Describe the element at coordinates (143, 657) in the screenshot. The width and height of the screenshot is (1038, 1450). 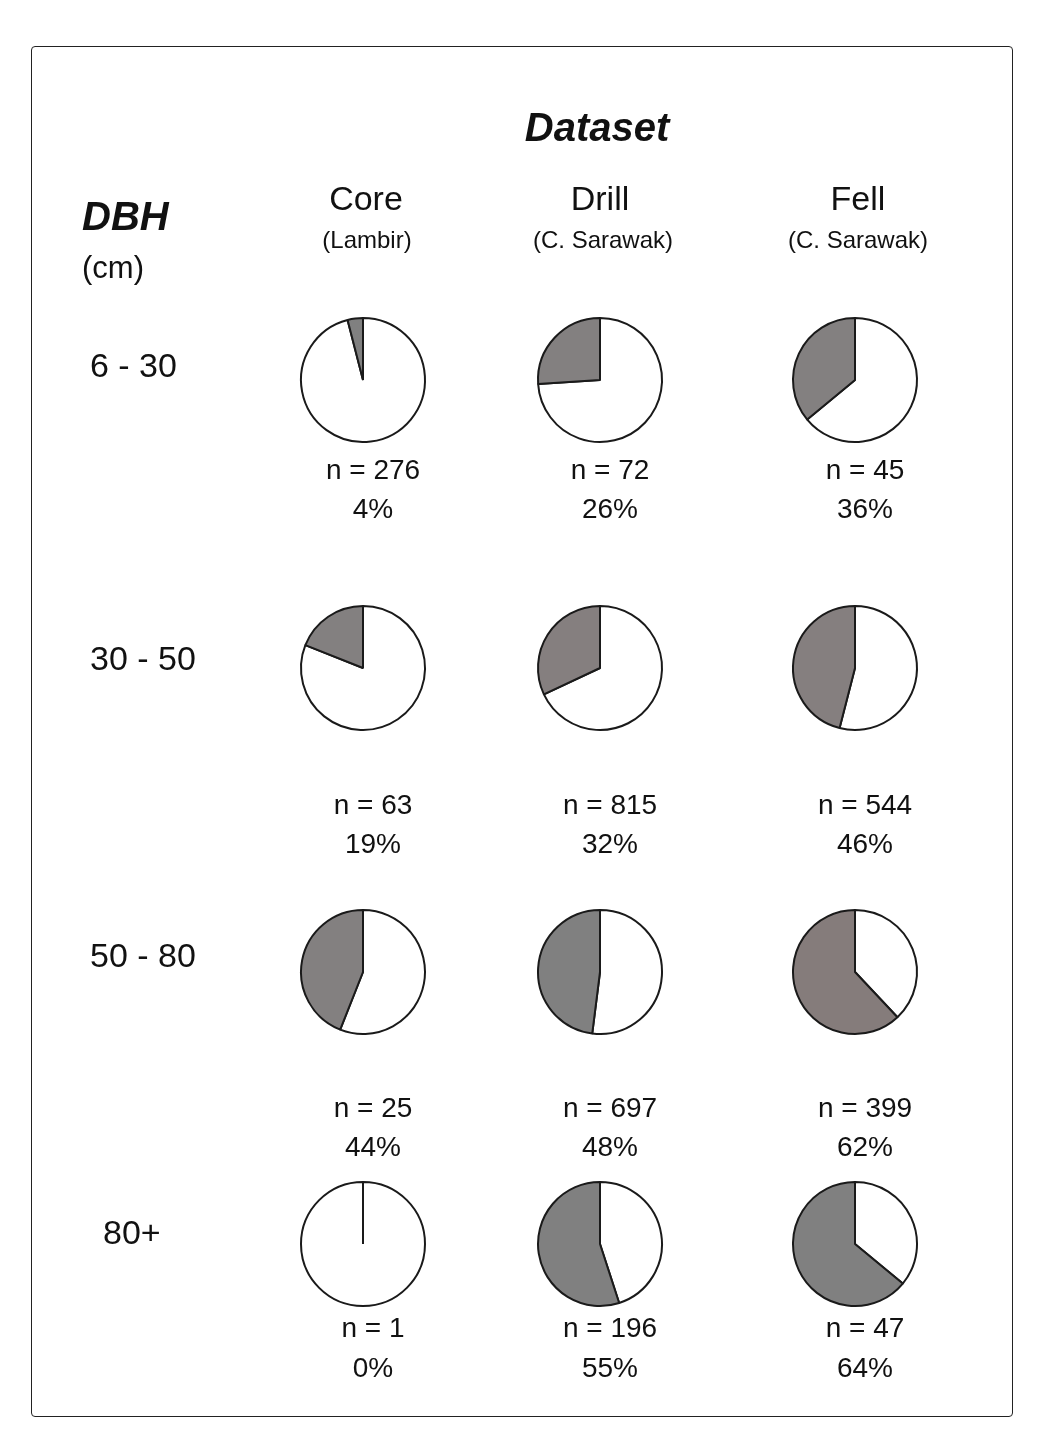
I see `category-label: 30 - 50` at that location.